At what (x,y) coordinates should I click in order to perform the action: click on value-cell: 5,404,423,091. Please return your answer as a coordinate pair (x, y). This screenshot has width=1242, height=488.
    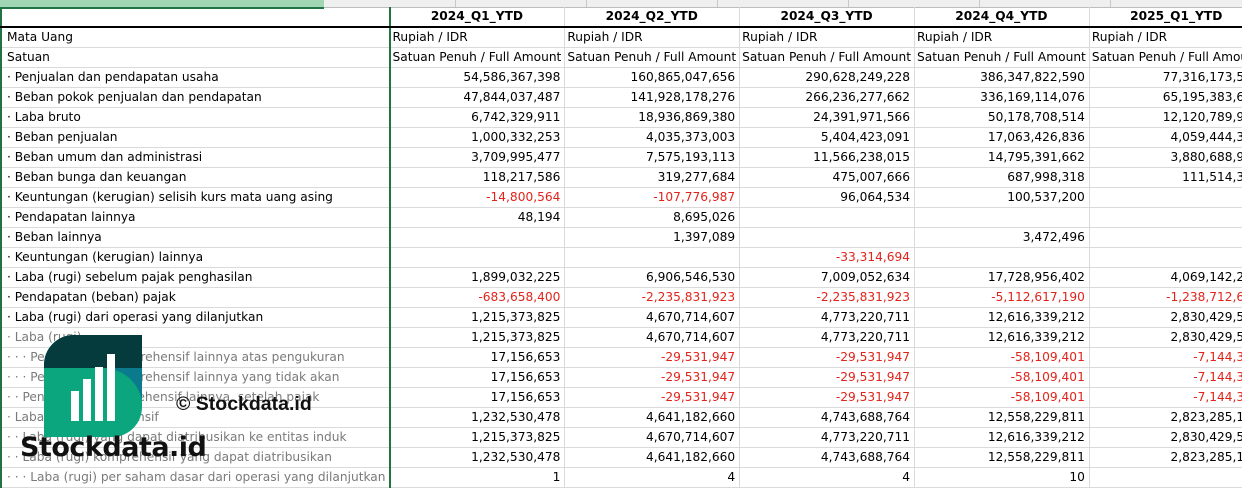
    Looking at the image, I should click on (827, 137).